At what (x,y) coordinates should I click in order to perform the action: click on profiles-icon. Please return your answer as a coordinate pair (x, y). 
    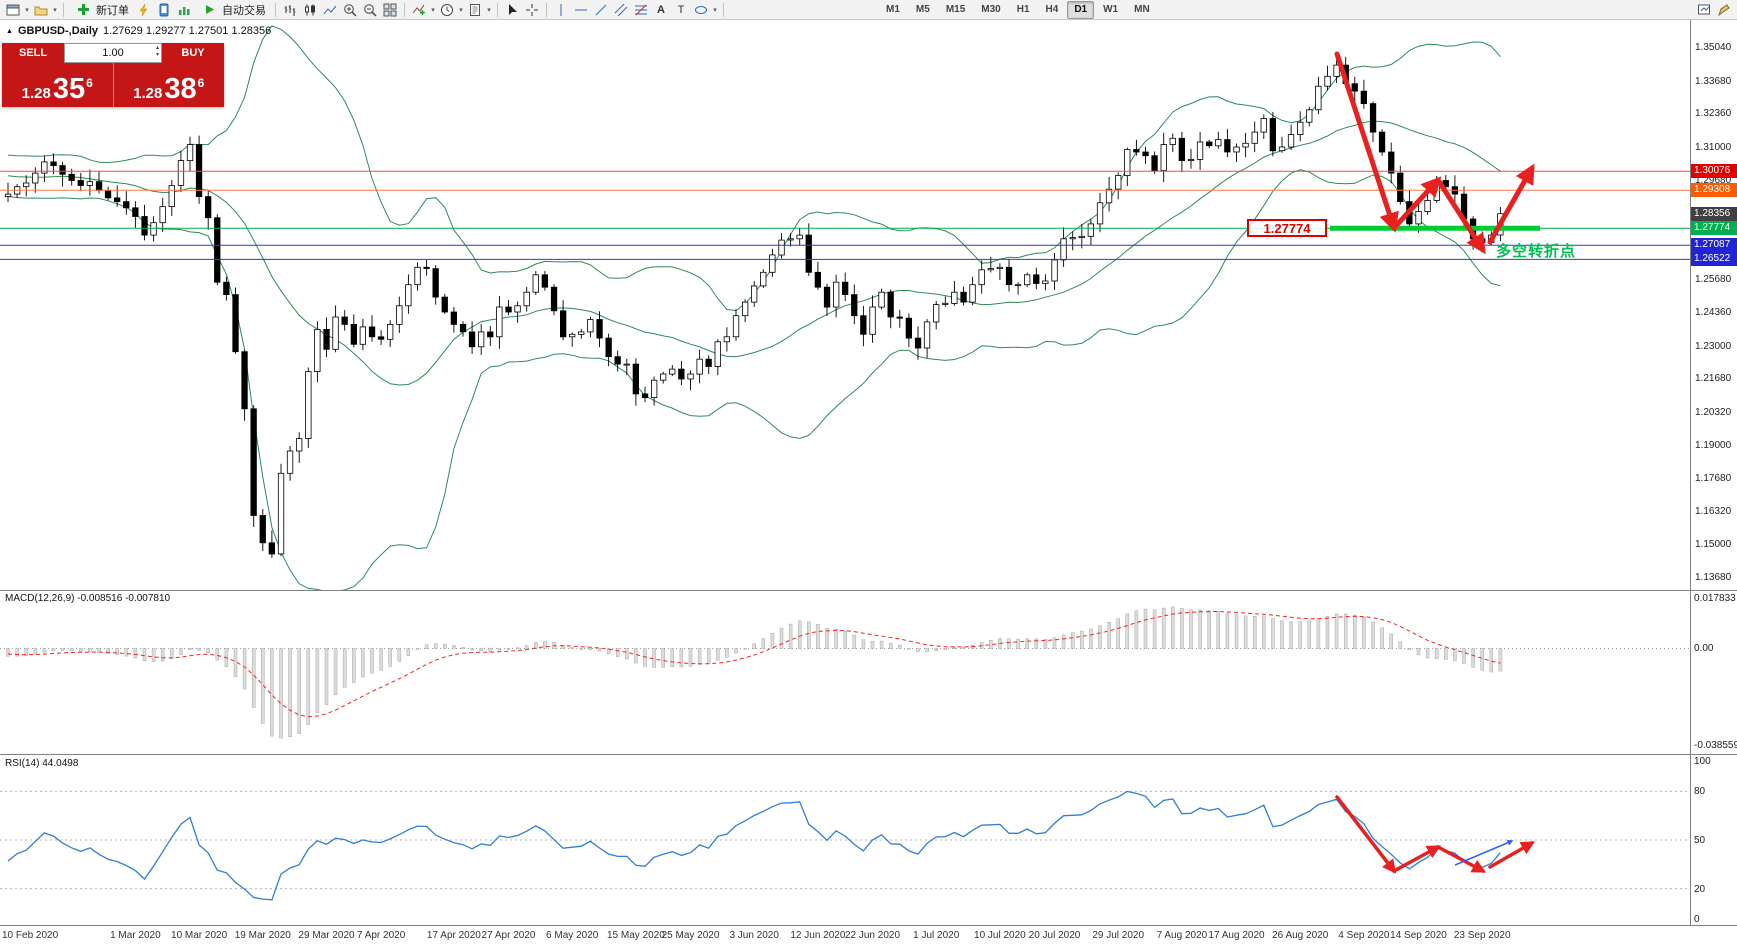
    Looking at the image, I should click on (41, 10).